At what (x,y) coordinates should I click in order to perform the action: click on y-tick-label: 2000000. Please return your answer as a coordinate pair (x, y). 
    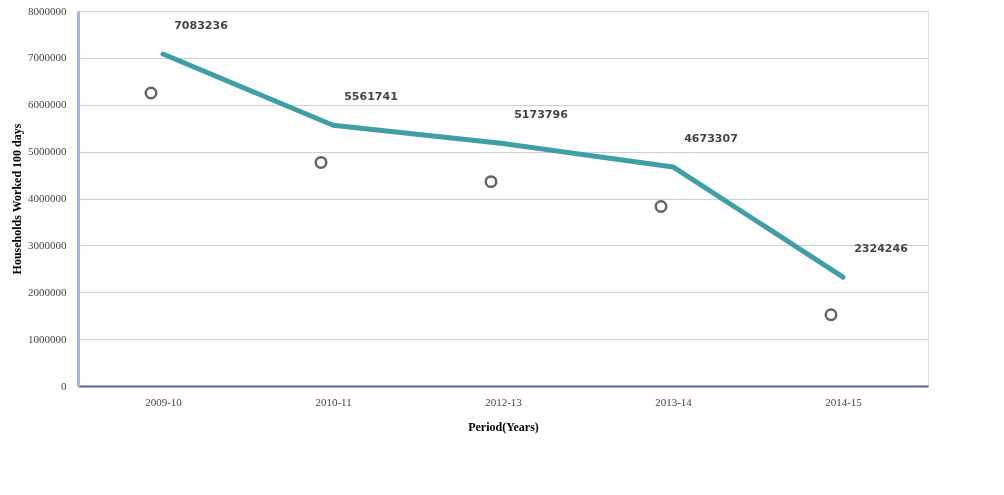
    Looking at the image, I should click on (47, 291).